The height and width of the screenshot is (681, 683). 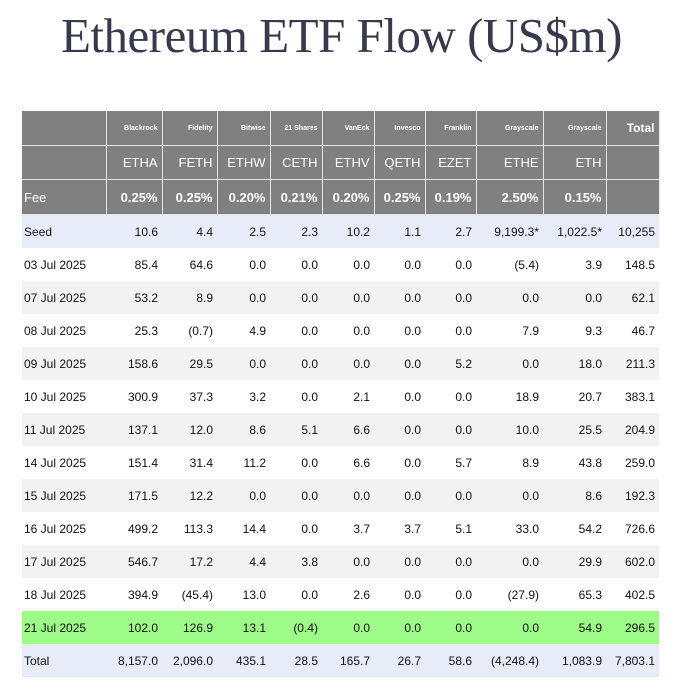 What do you see at coordinates (134, 330) in the screenshot?
I see `flow-cell: 25.3` at bounding box center [134, 330].